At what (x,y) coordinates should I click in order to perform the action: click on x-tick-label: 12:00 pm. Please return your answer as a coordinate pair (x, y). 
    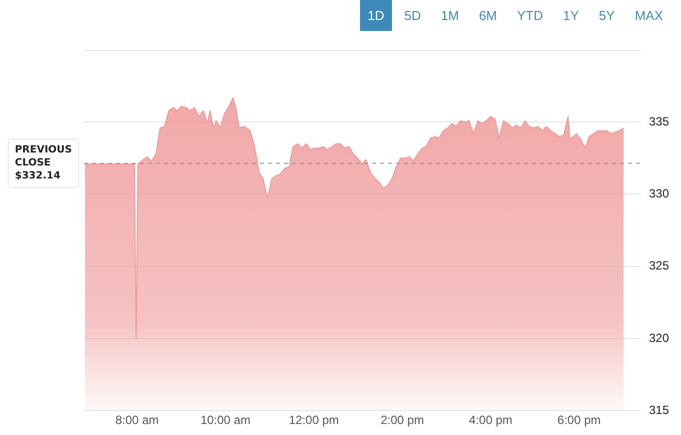
    Looking at the image, I should click on (313, 420).